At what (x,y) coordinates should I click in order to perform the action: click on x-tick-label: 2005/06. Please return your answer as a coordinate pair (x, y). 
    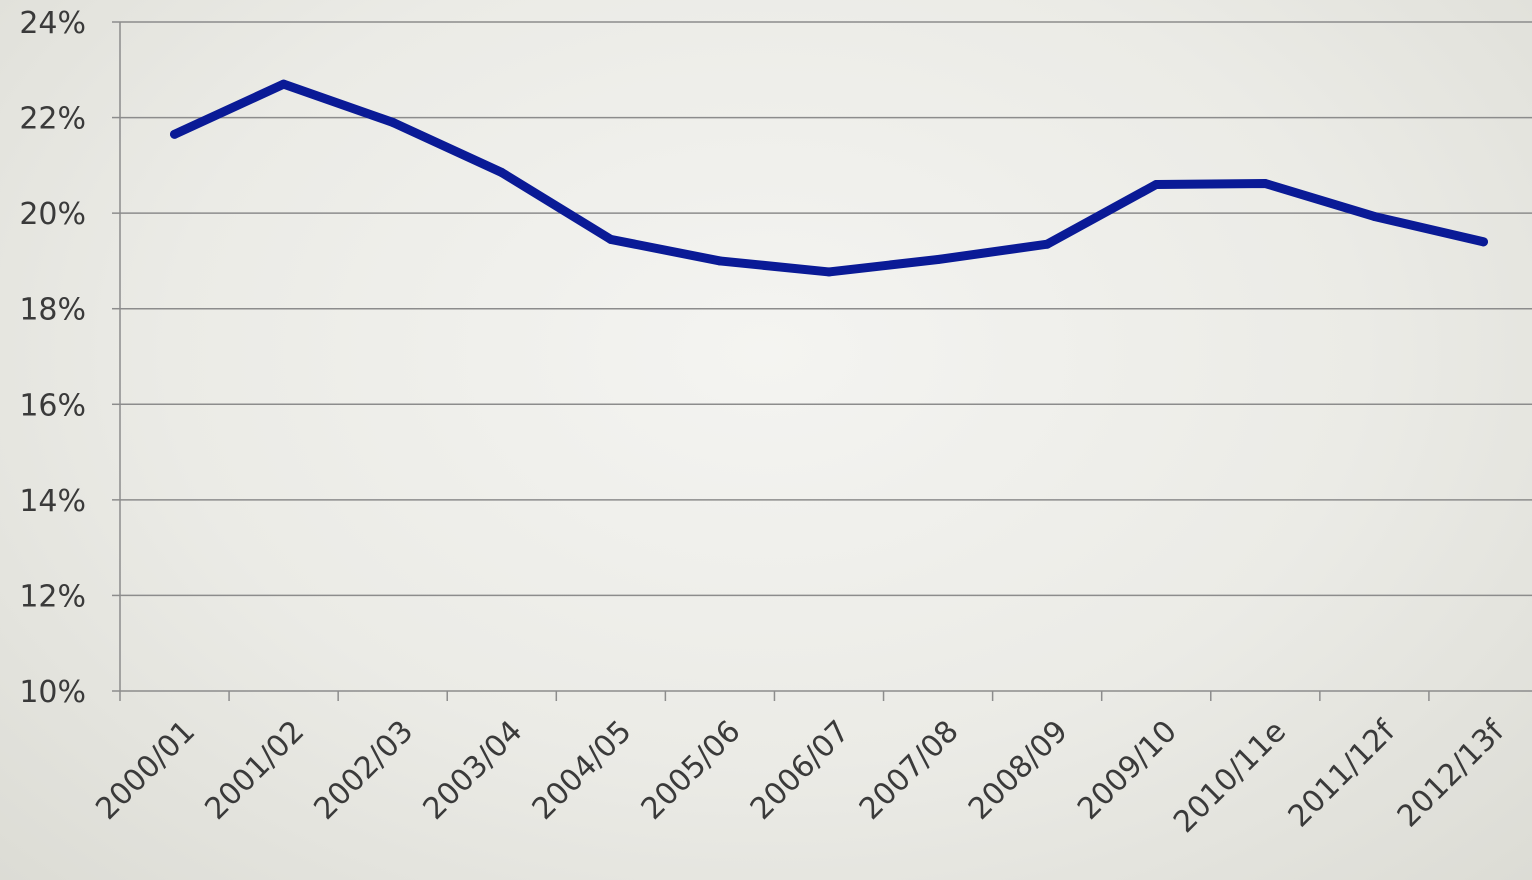
    Looking at the image, I should click on (691, 770).